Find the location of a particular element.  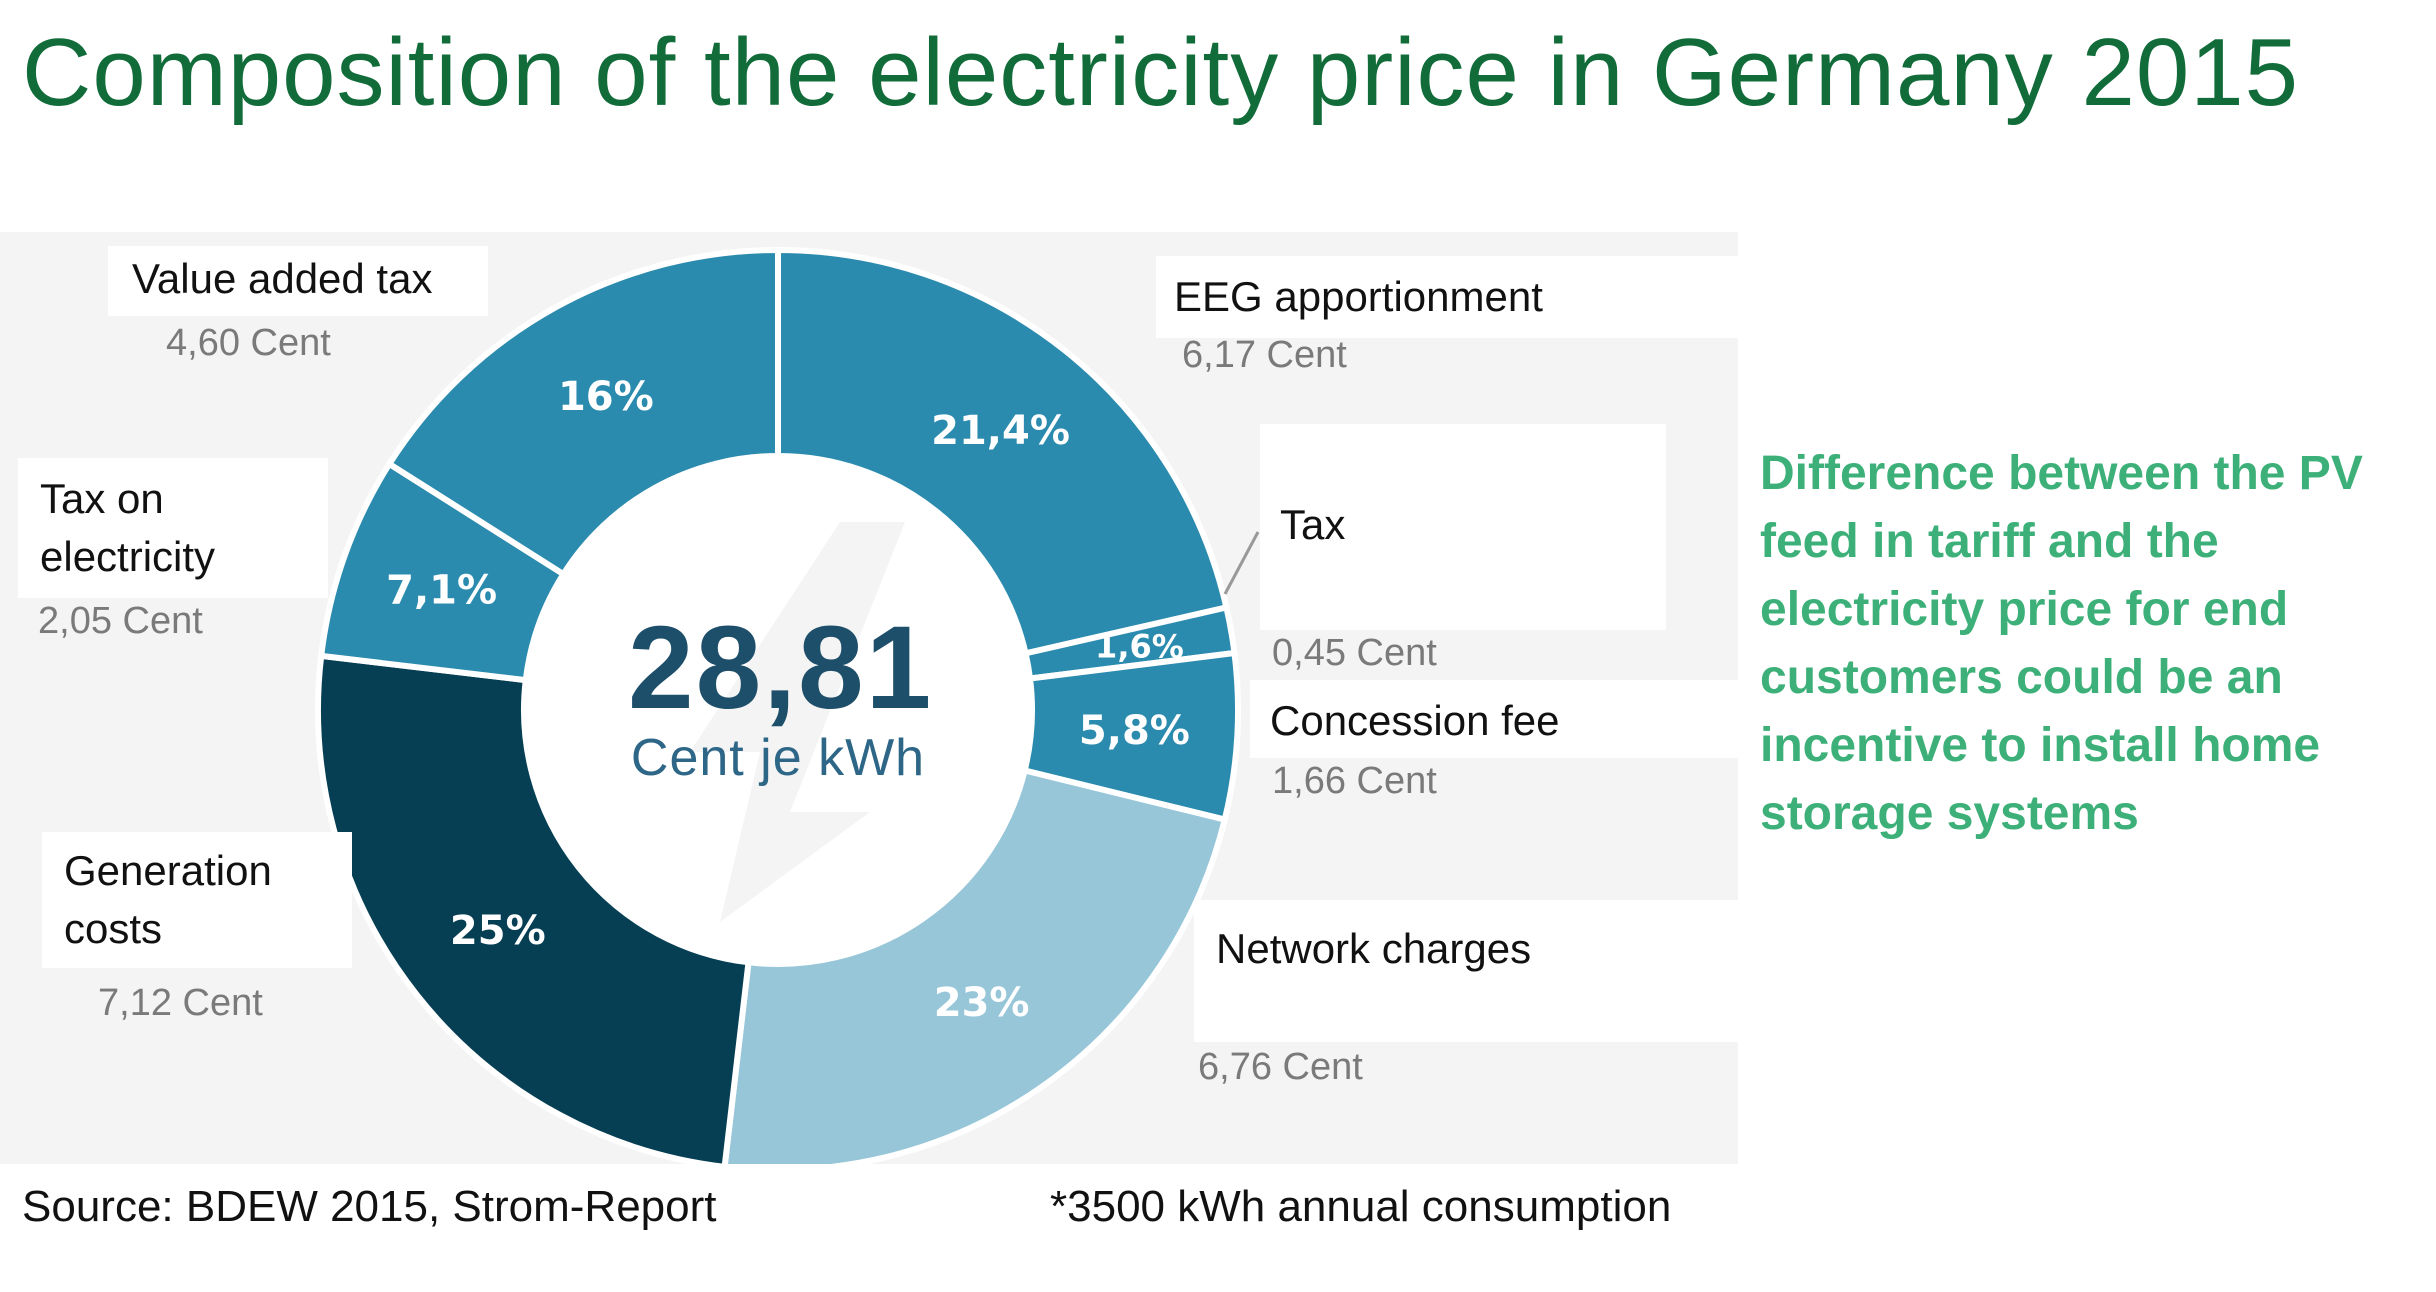

lightning-bolt-icon is located at coordinates (797, 722).